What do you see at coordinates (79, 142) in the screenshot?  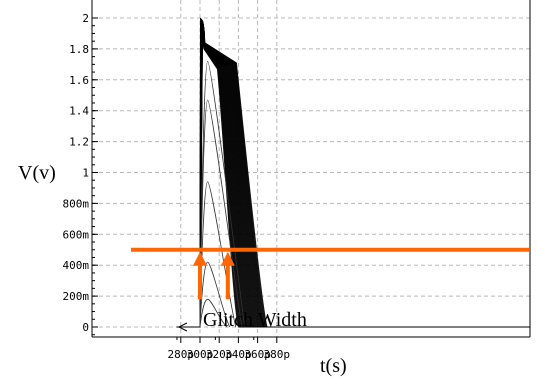 I see `y-tick-label: 1.2` at bounding box center [79, 142].